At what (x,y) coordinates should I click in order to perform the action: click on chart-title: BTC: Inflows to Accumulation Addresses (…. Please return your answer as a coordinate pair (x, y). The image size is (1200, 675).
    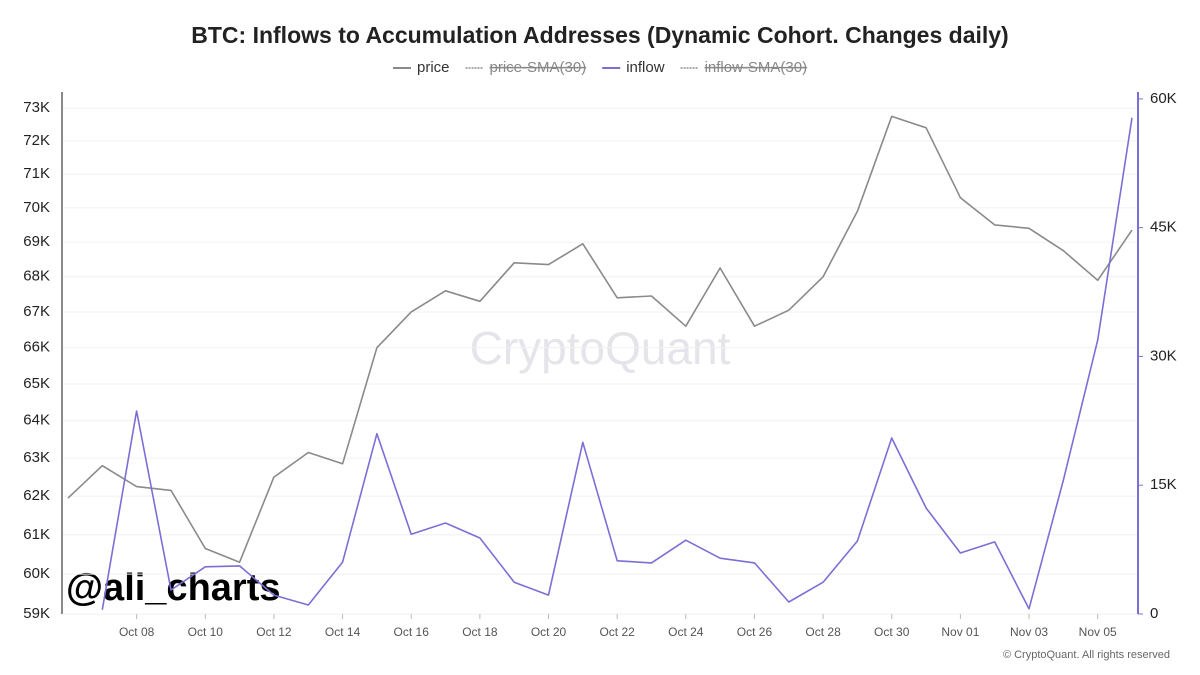
    Looking at the image, I should click on (599, 35).